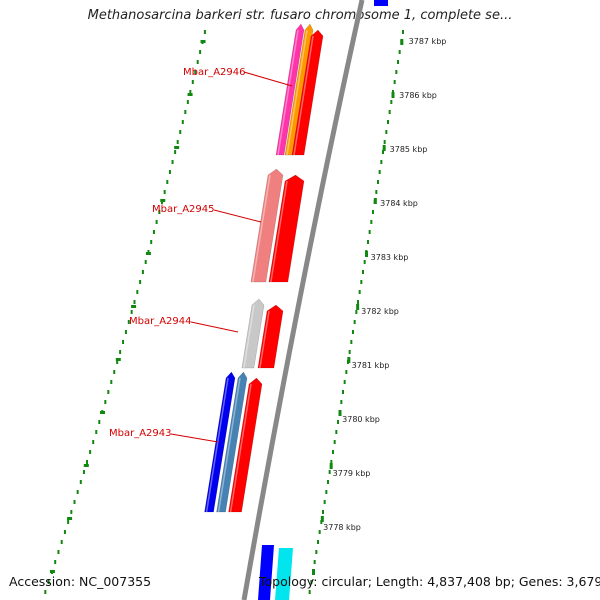  I want to click on scale-label: 3786 kbp, so click(418, 95).